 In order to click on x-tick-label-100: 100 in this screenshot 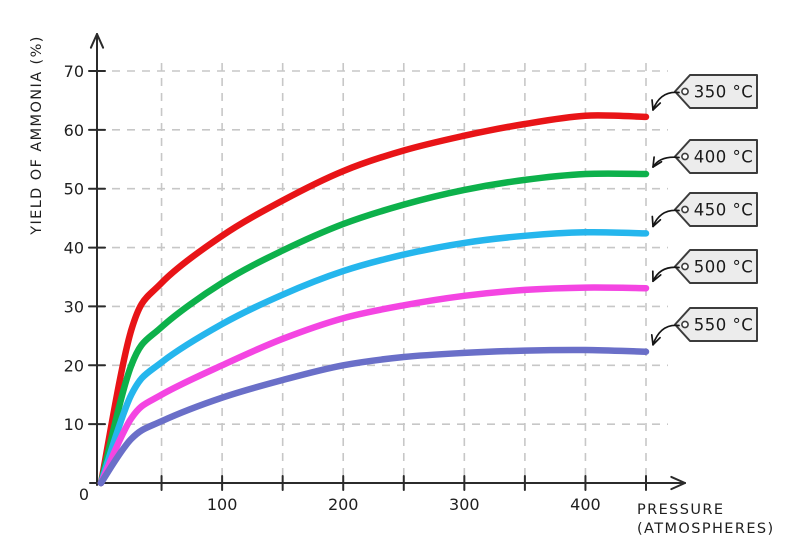, I will do `click(222, 504)`.